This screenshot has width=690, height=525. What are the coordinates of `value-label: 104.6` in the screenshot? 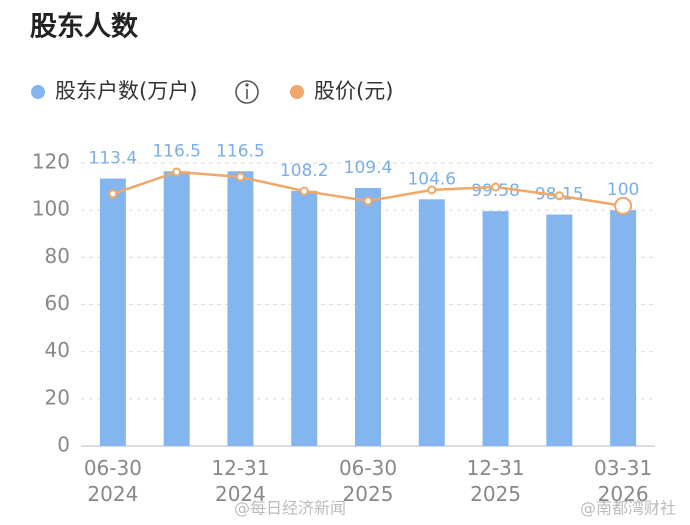 It's located at (431, 179).